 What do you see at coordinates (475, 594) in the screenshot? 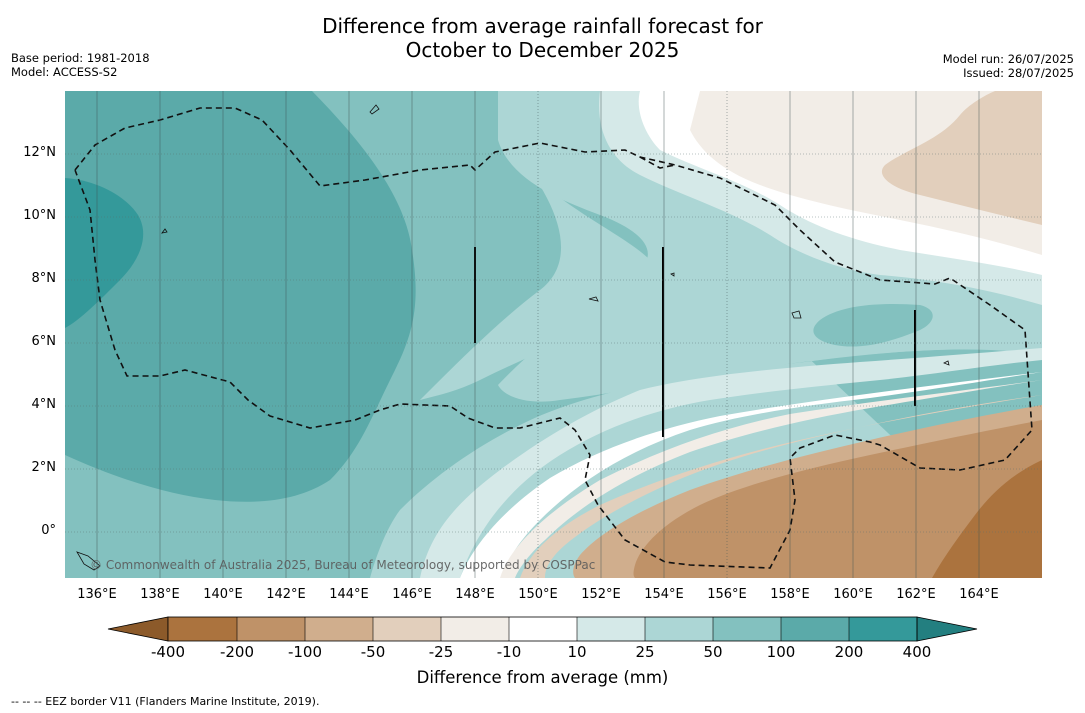
I see `lon-label-148e: 148°E` at bounding box center [475, 594].